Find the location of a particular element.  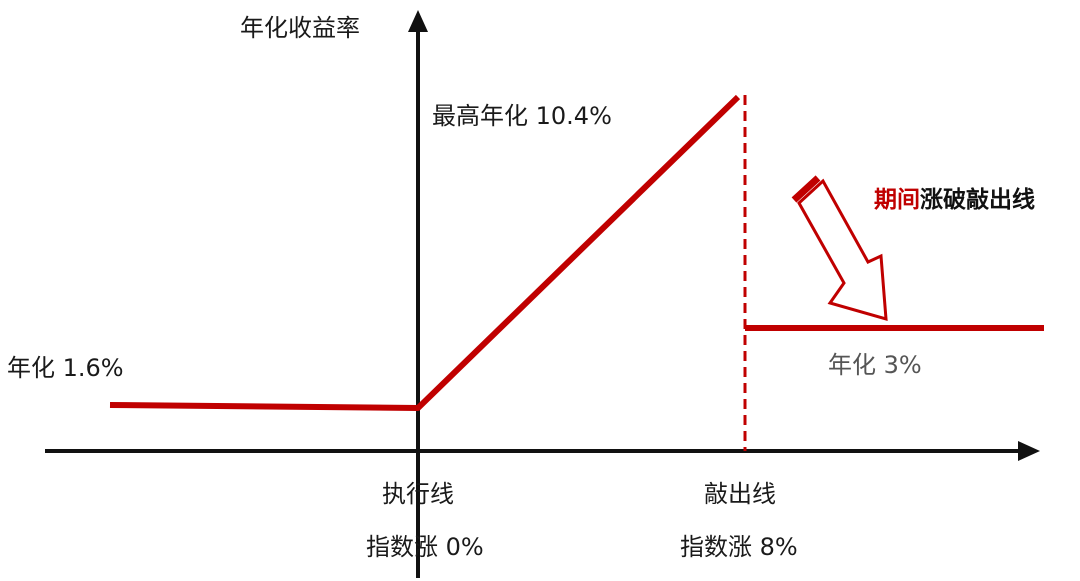

left-annual-label: 年化 1.6% is located at coordinates (65, 368).